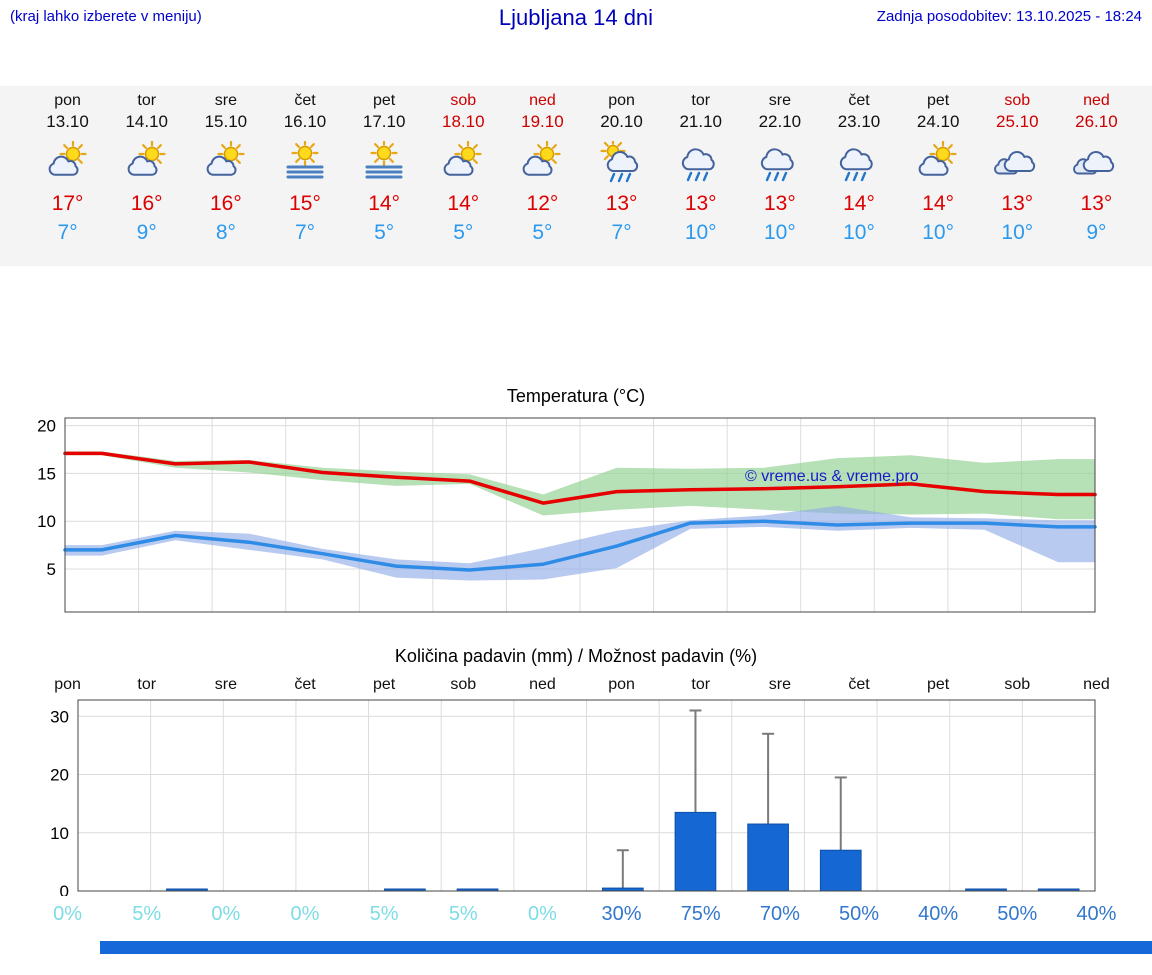 Image resolution: width=1152 pixels, height=975 pixels. Describe the element at coordinates (67, 179) in the screenshot. I see `forecast-day: pon 13.10 17° 7°` at that location.